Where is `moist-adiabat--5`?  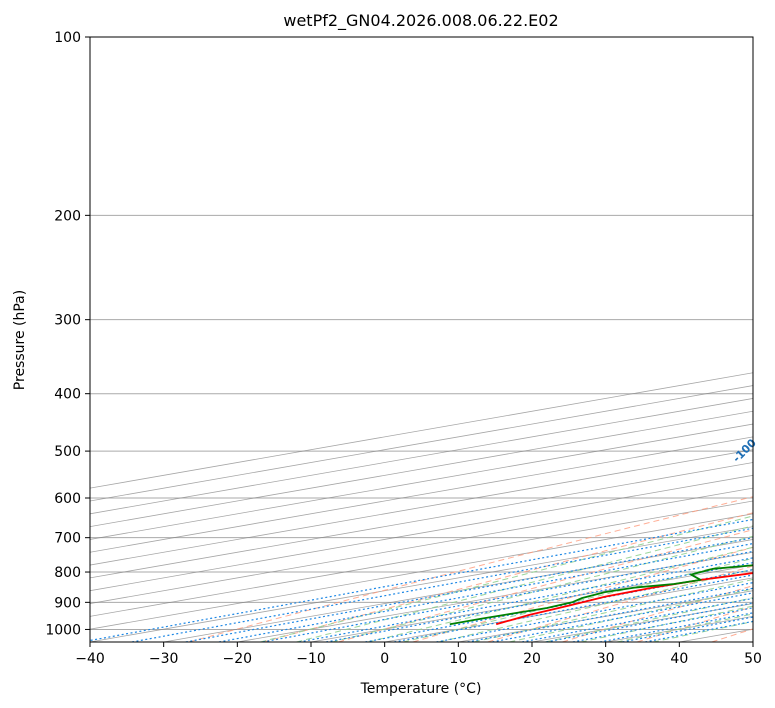 moist-adiabat--5 is located at coordinates (560, 594).